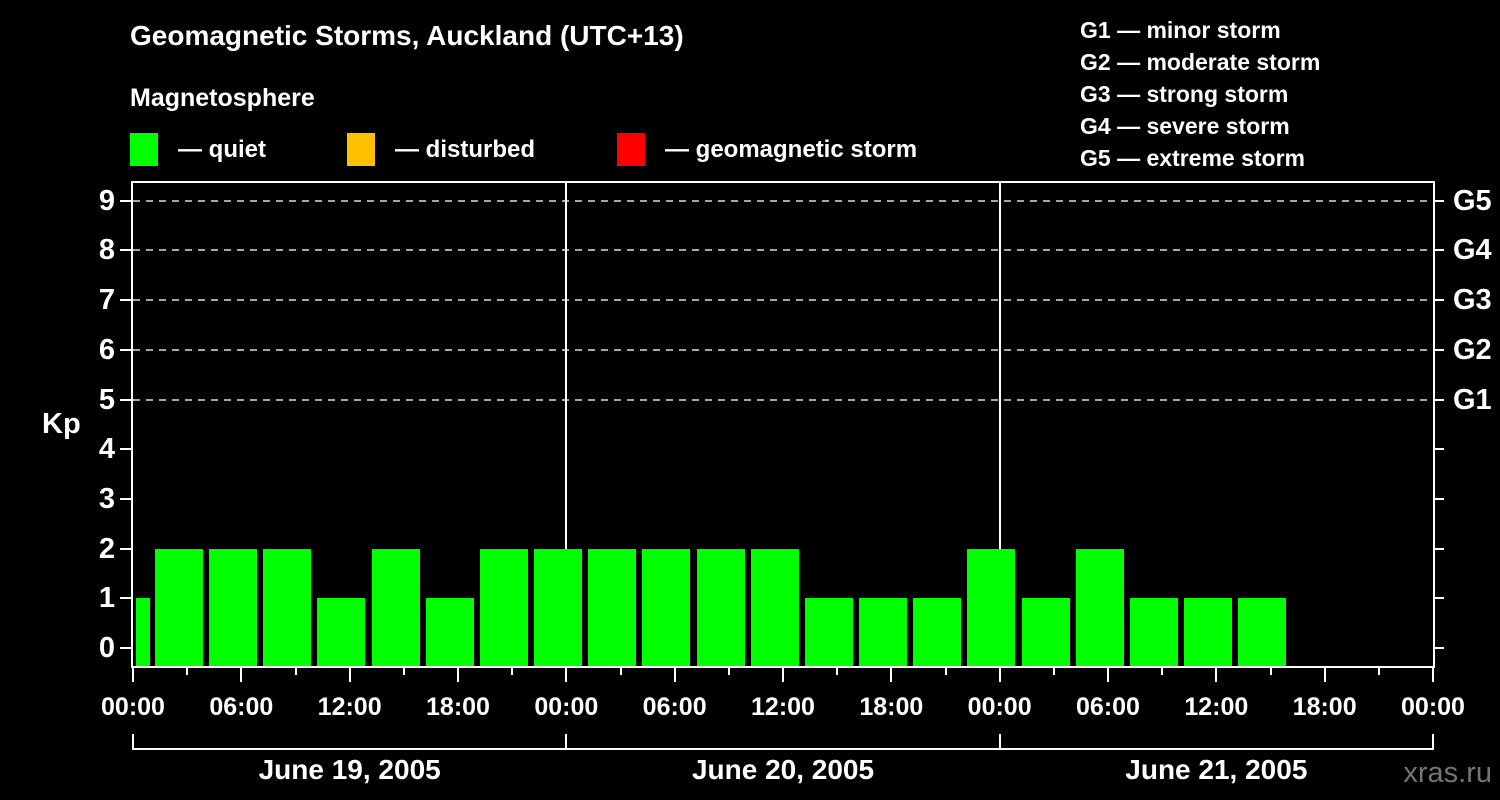 This screenshot has width=1500, height=800. What do you see at coordinates (631, 149) in the screenshot?
I see `geomagnetic-storm-color-swatch` at bounding box center [631, 149].